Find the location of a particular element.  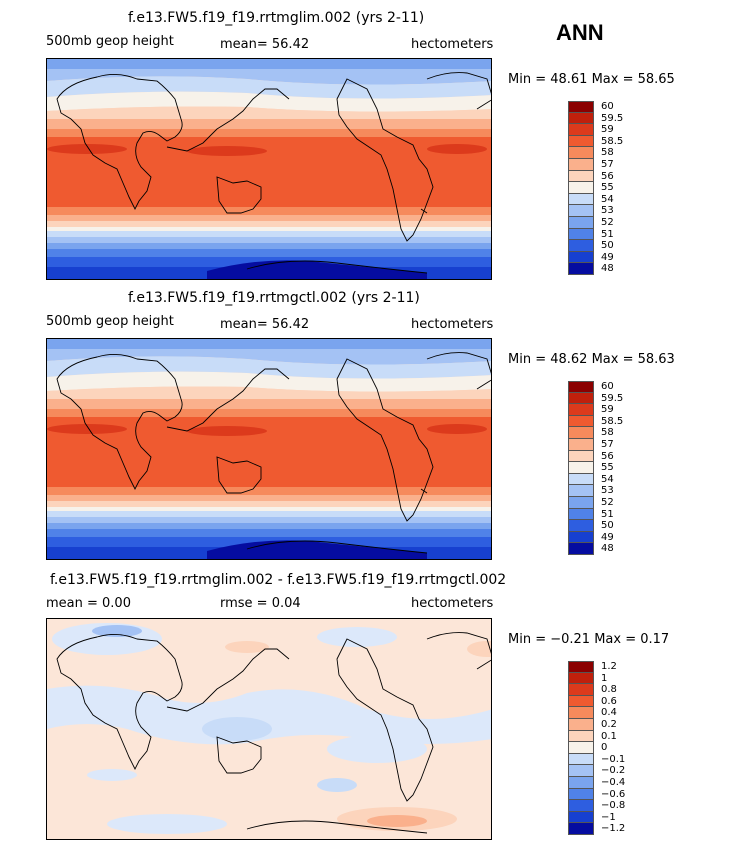

colorbar-tick-label: 1.2 is located at coordinates (609, 666).